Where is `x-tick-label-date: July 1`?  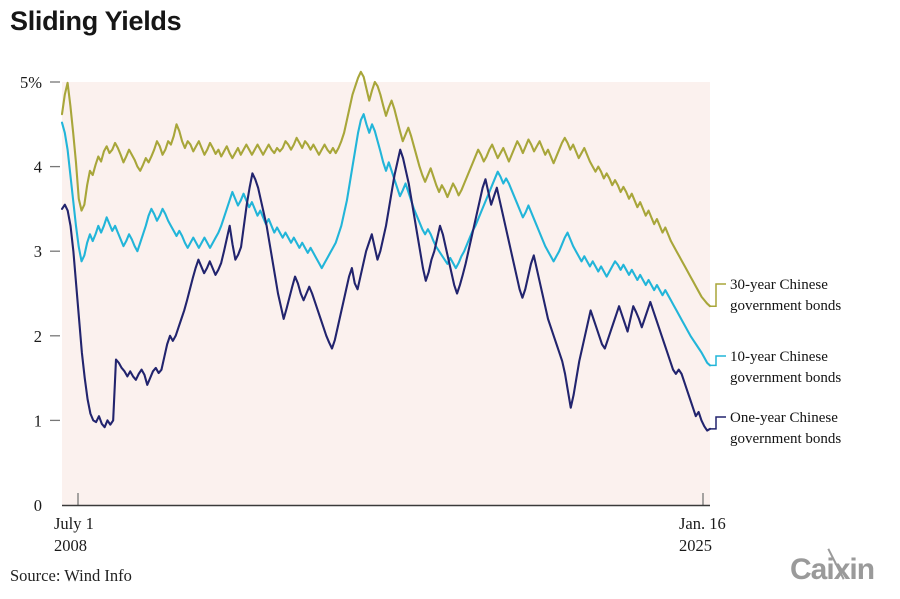
x-tick-label-date: July 1 is located at coordinates (74, 523).